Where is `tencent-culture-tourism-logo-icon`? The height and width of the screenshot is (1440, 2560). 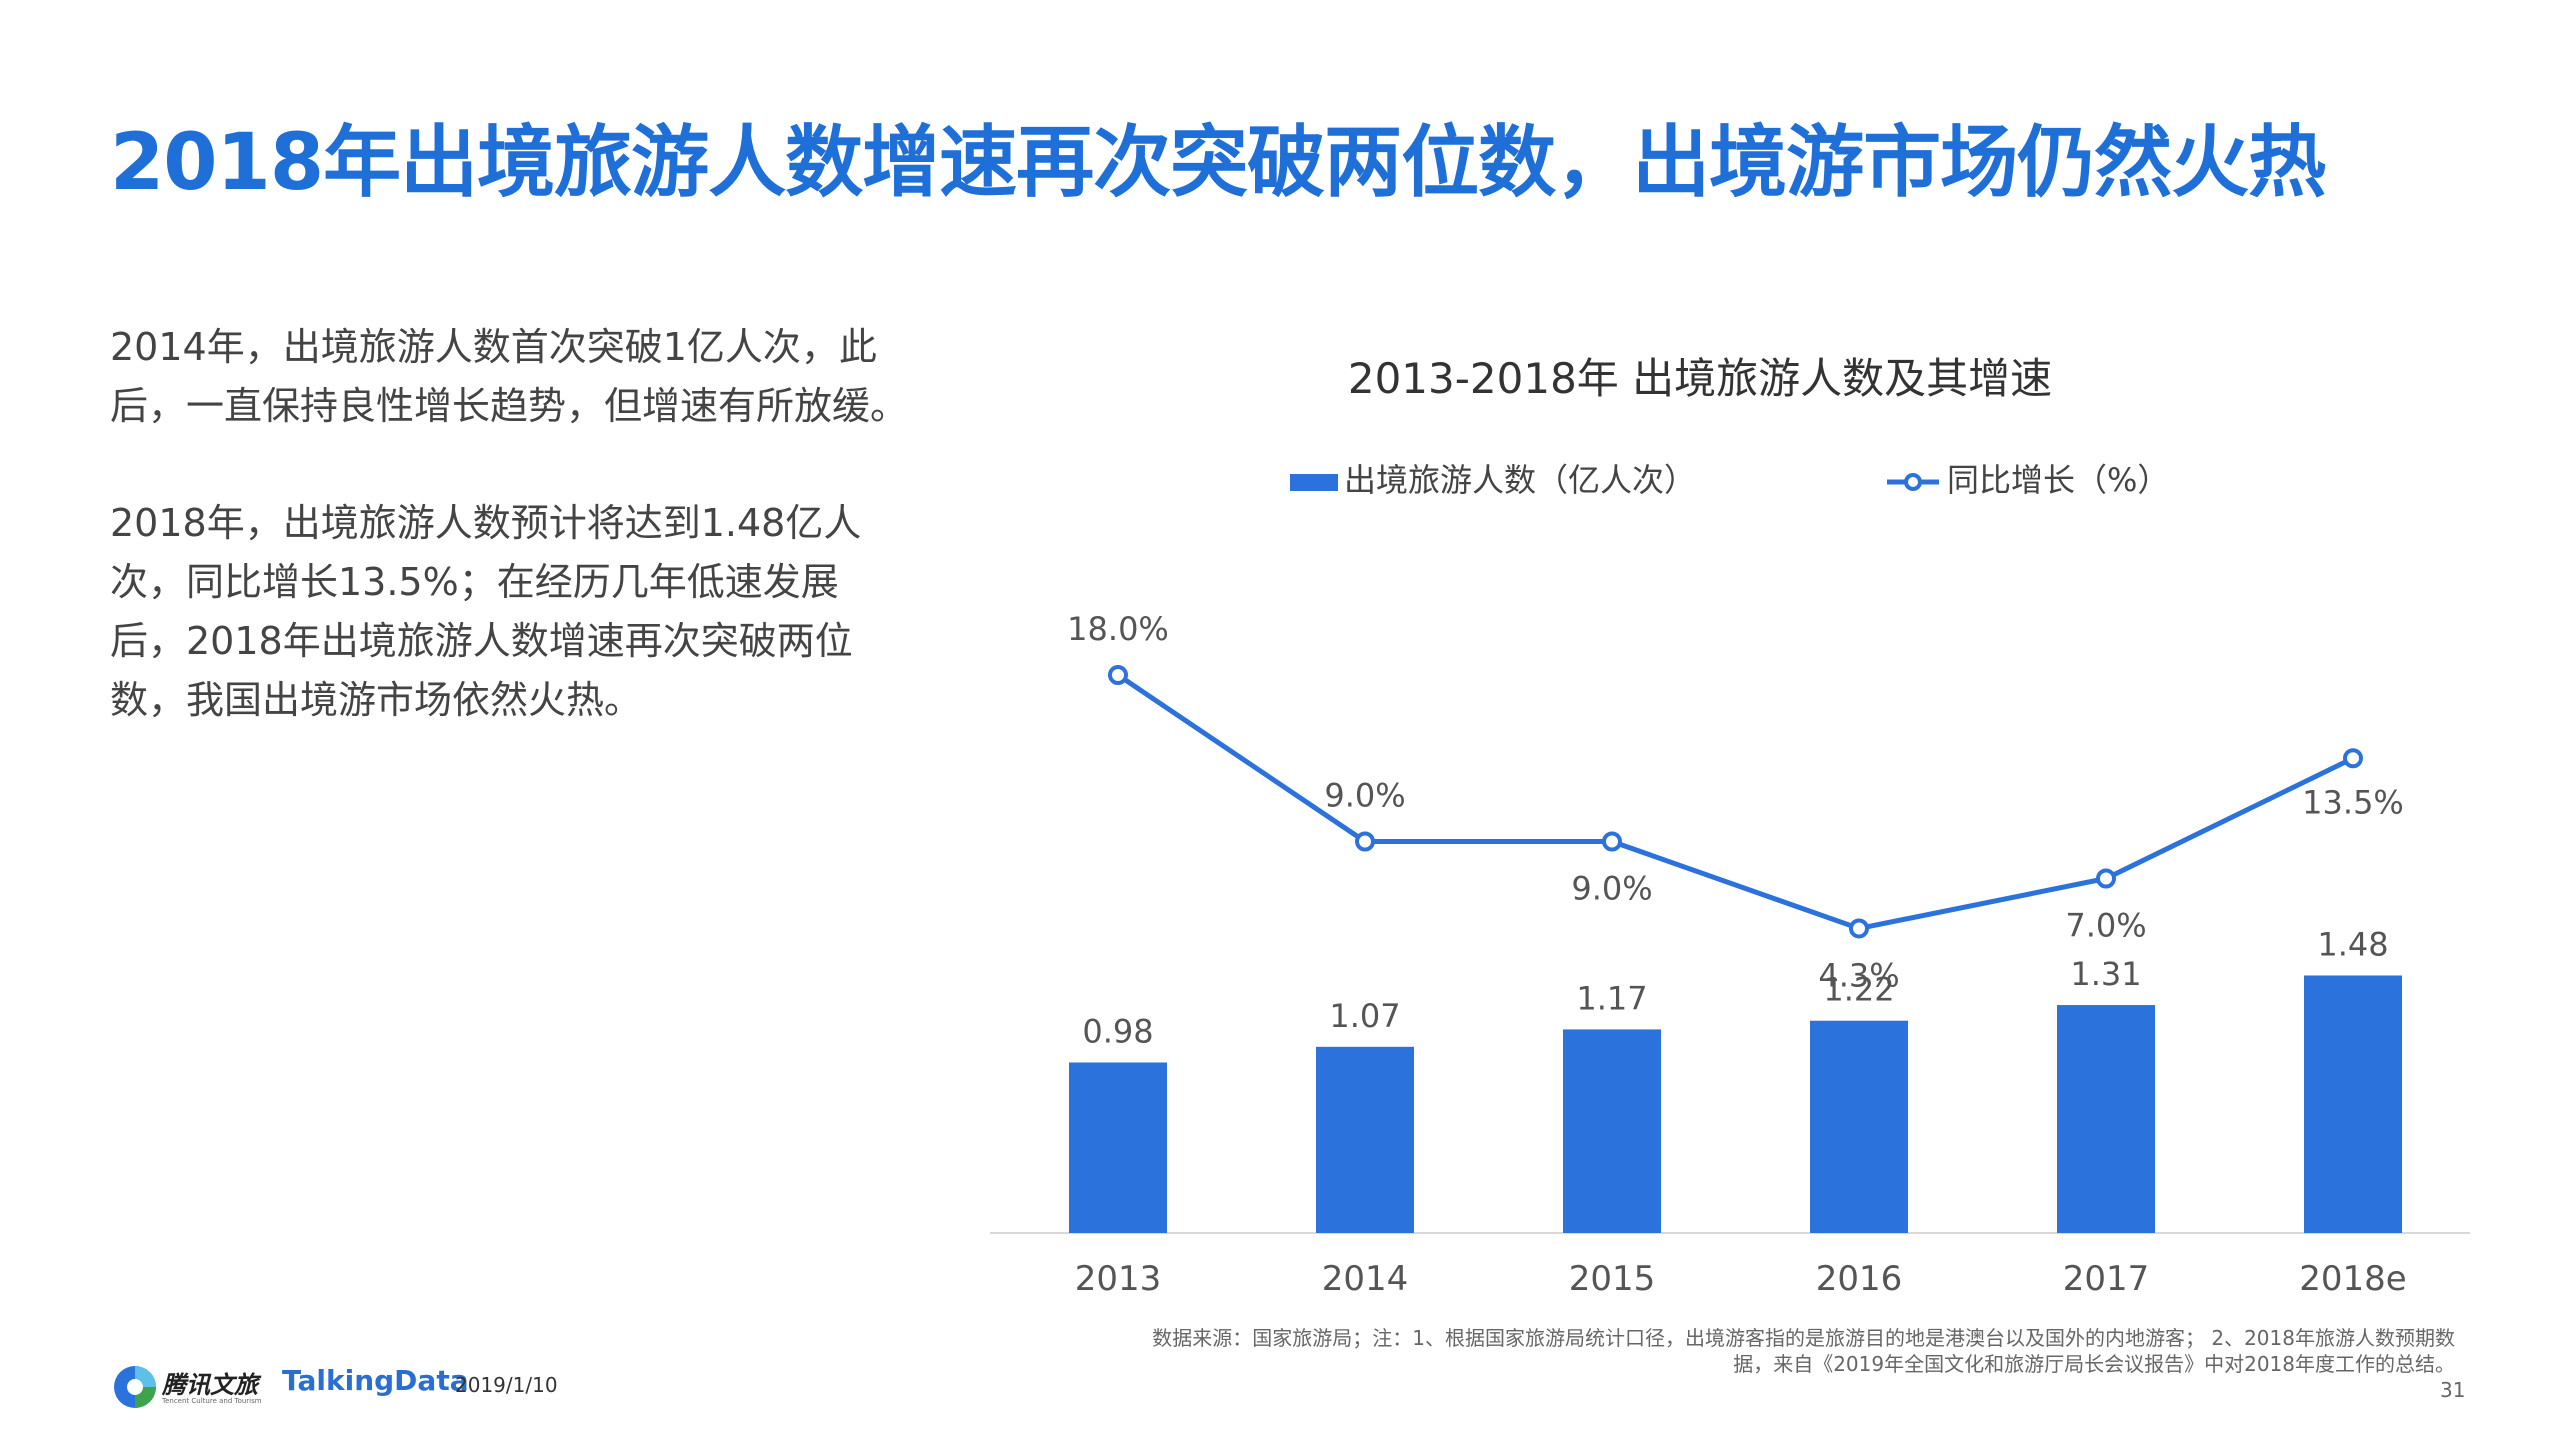 tencent-culture-tourism-logo-icon is located at coordinates (135, 1387).